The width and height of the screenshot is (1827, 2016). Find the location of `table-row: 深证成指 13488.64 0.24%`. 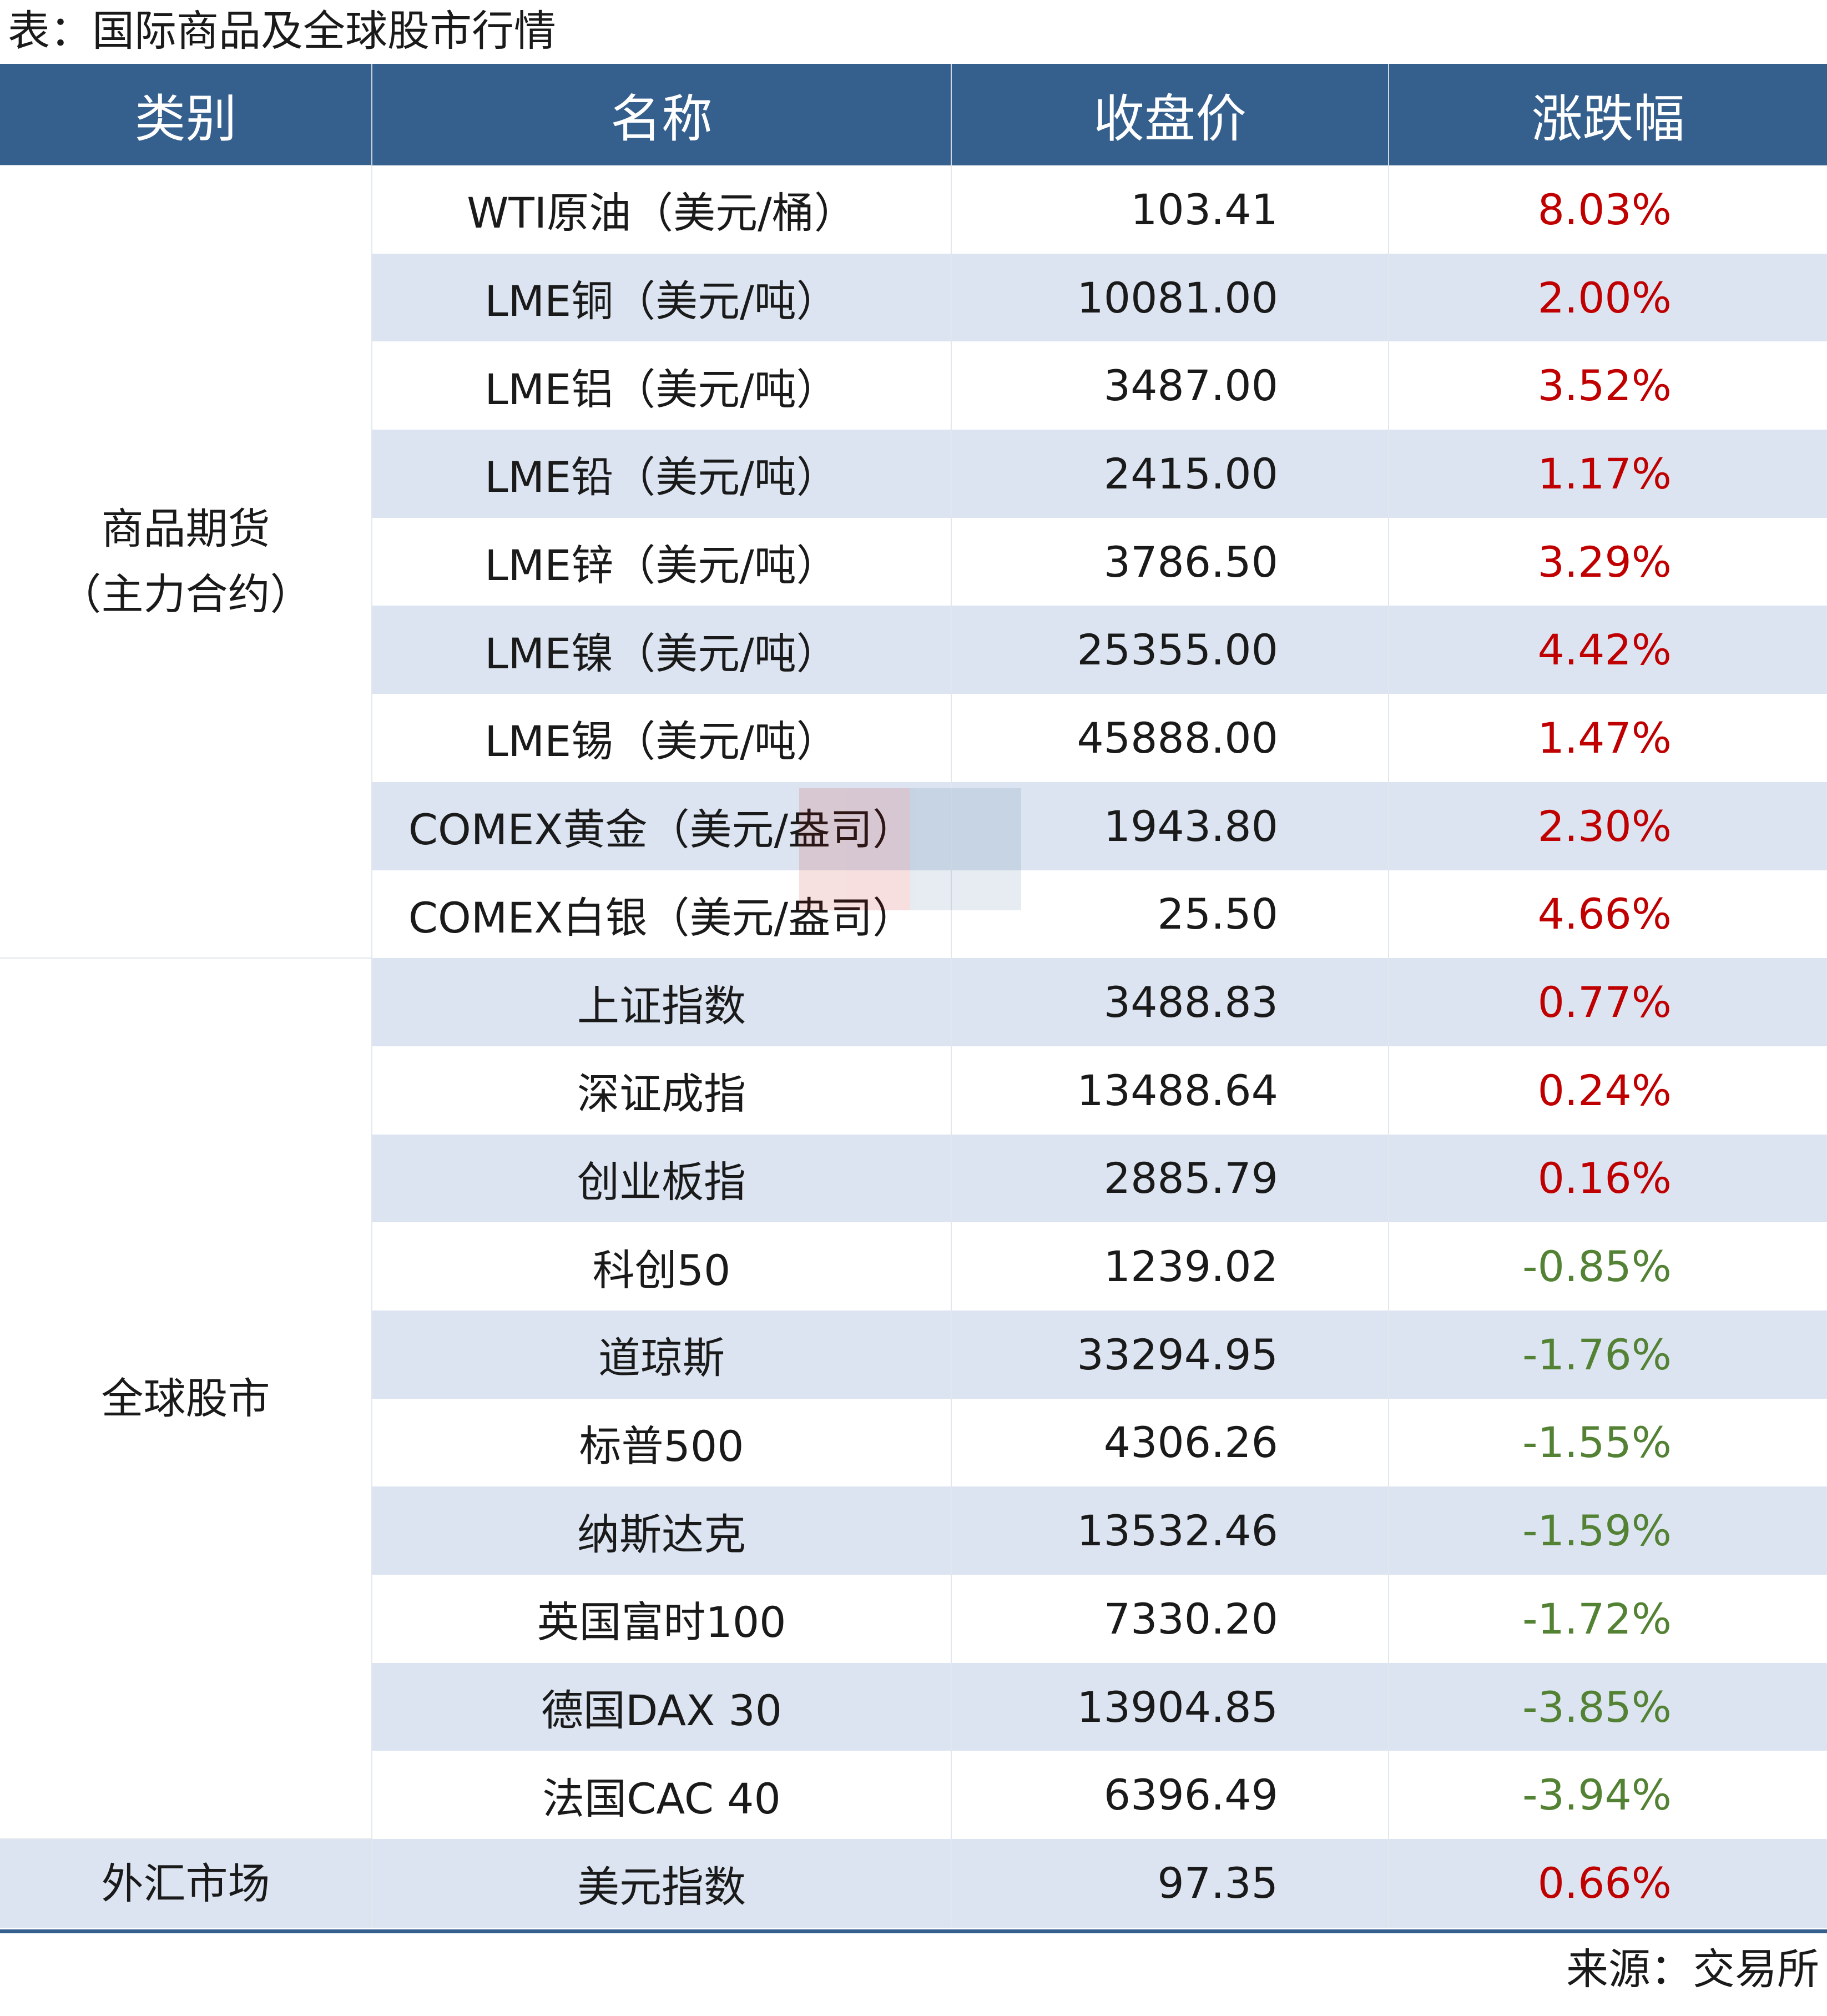

table-row: 深证成指 13488.64 0.24% is located at coordinates (913, 1090).